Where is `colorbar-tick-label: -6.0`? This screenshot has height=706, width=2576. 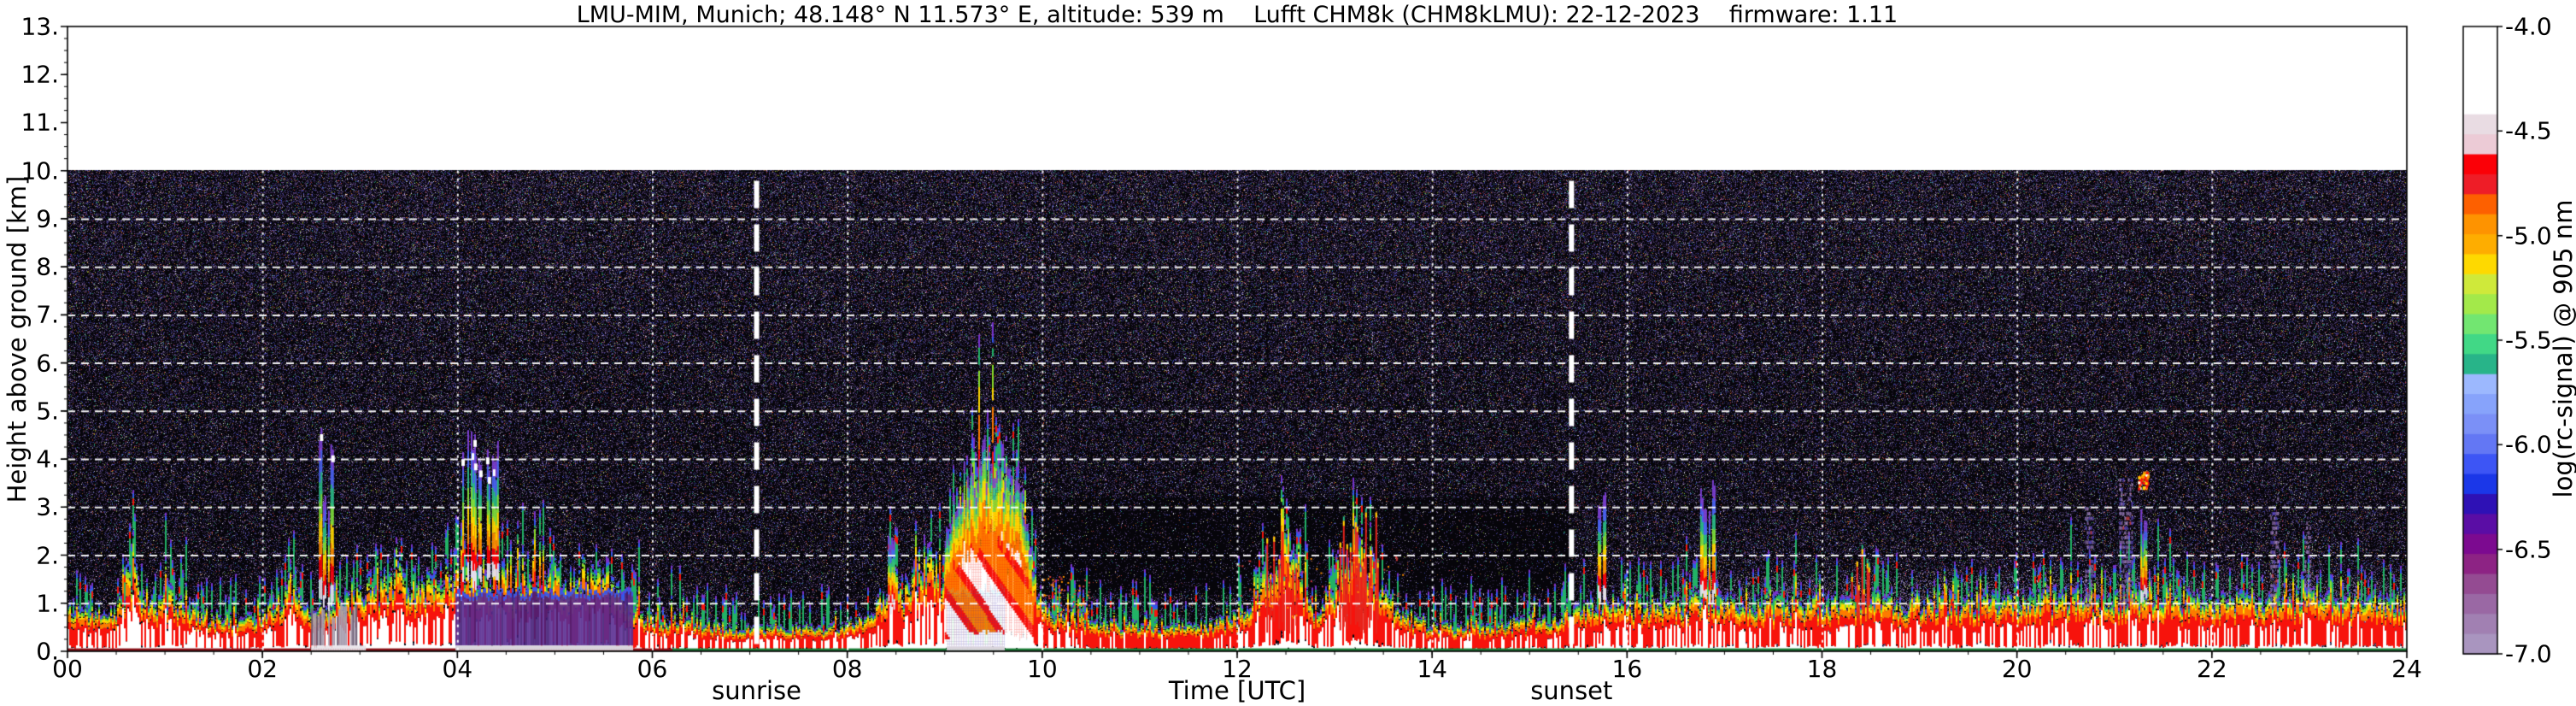
colorbar-tick-label: -6.0 is located at coordinates (2528, 444).